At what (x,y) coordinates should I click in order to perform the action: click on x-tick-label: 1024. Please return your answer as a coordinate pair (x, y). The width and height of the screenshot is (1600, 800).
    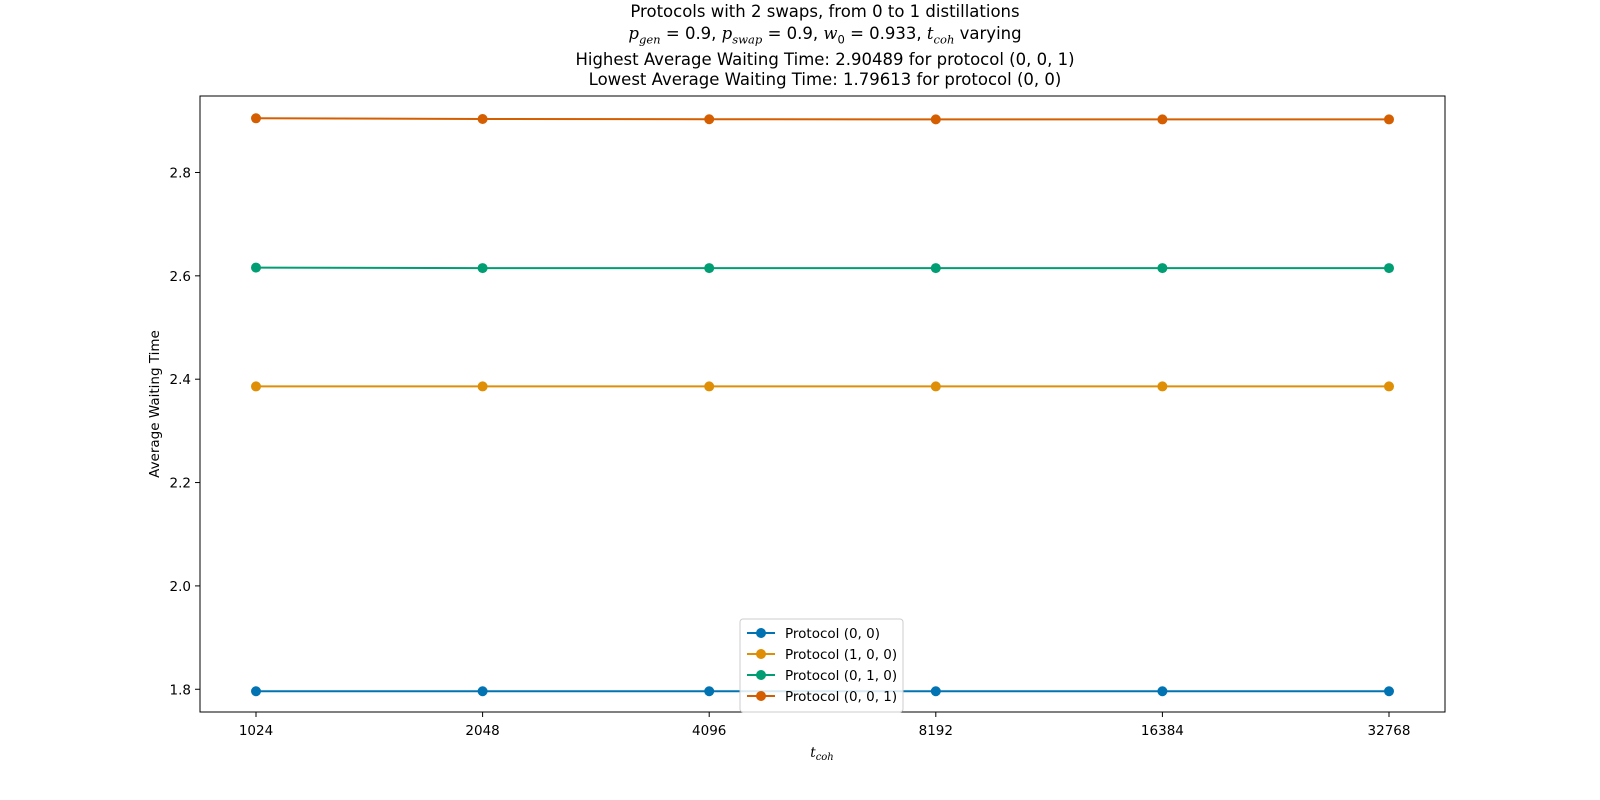
    Looking at the image, I should click on (256, 731).